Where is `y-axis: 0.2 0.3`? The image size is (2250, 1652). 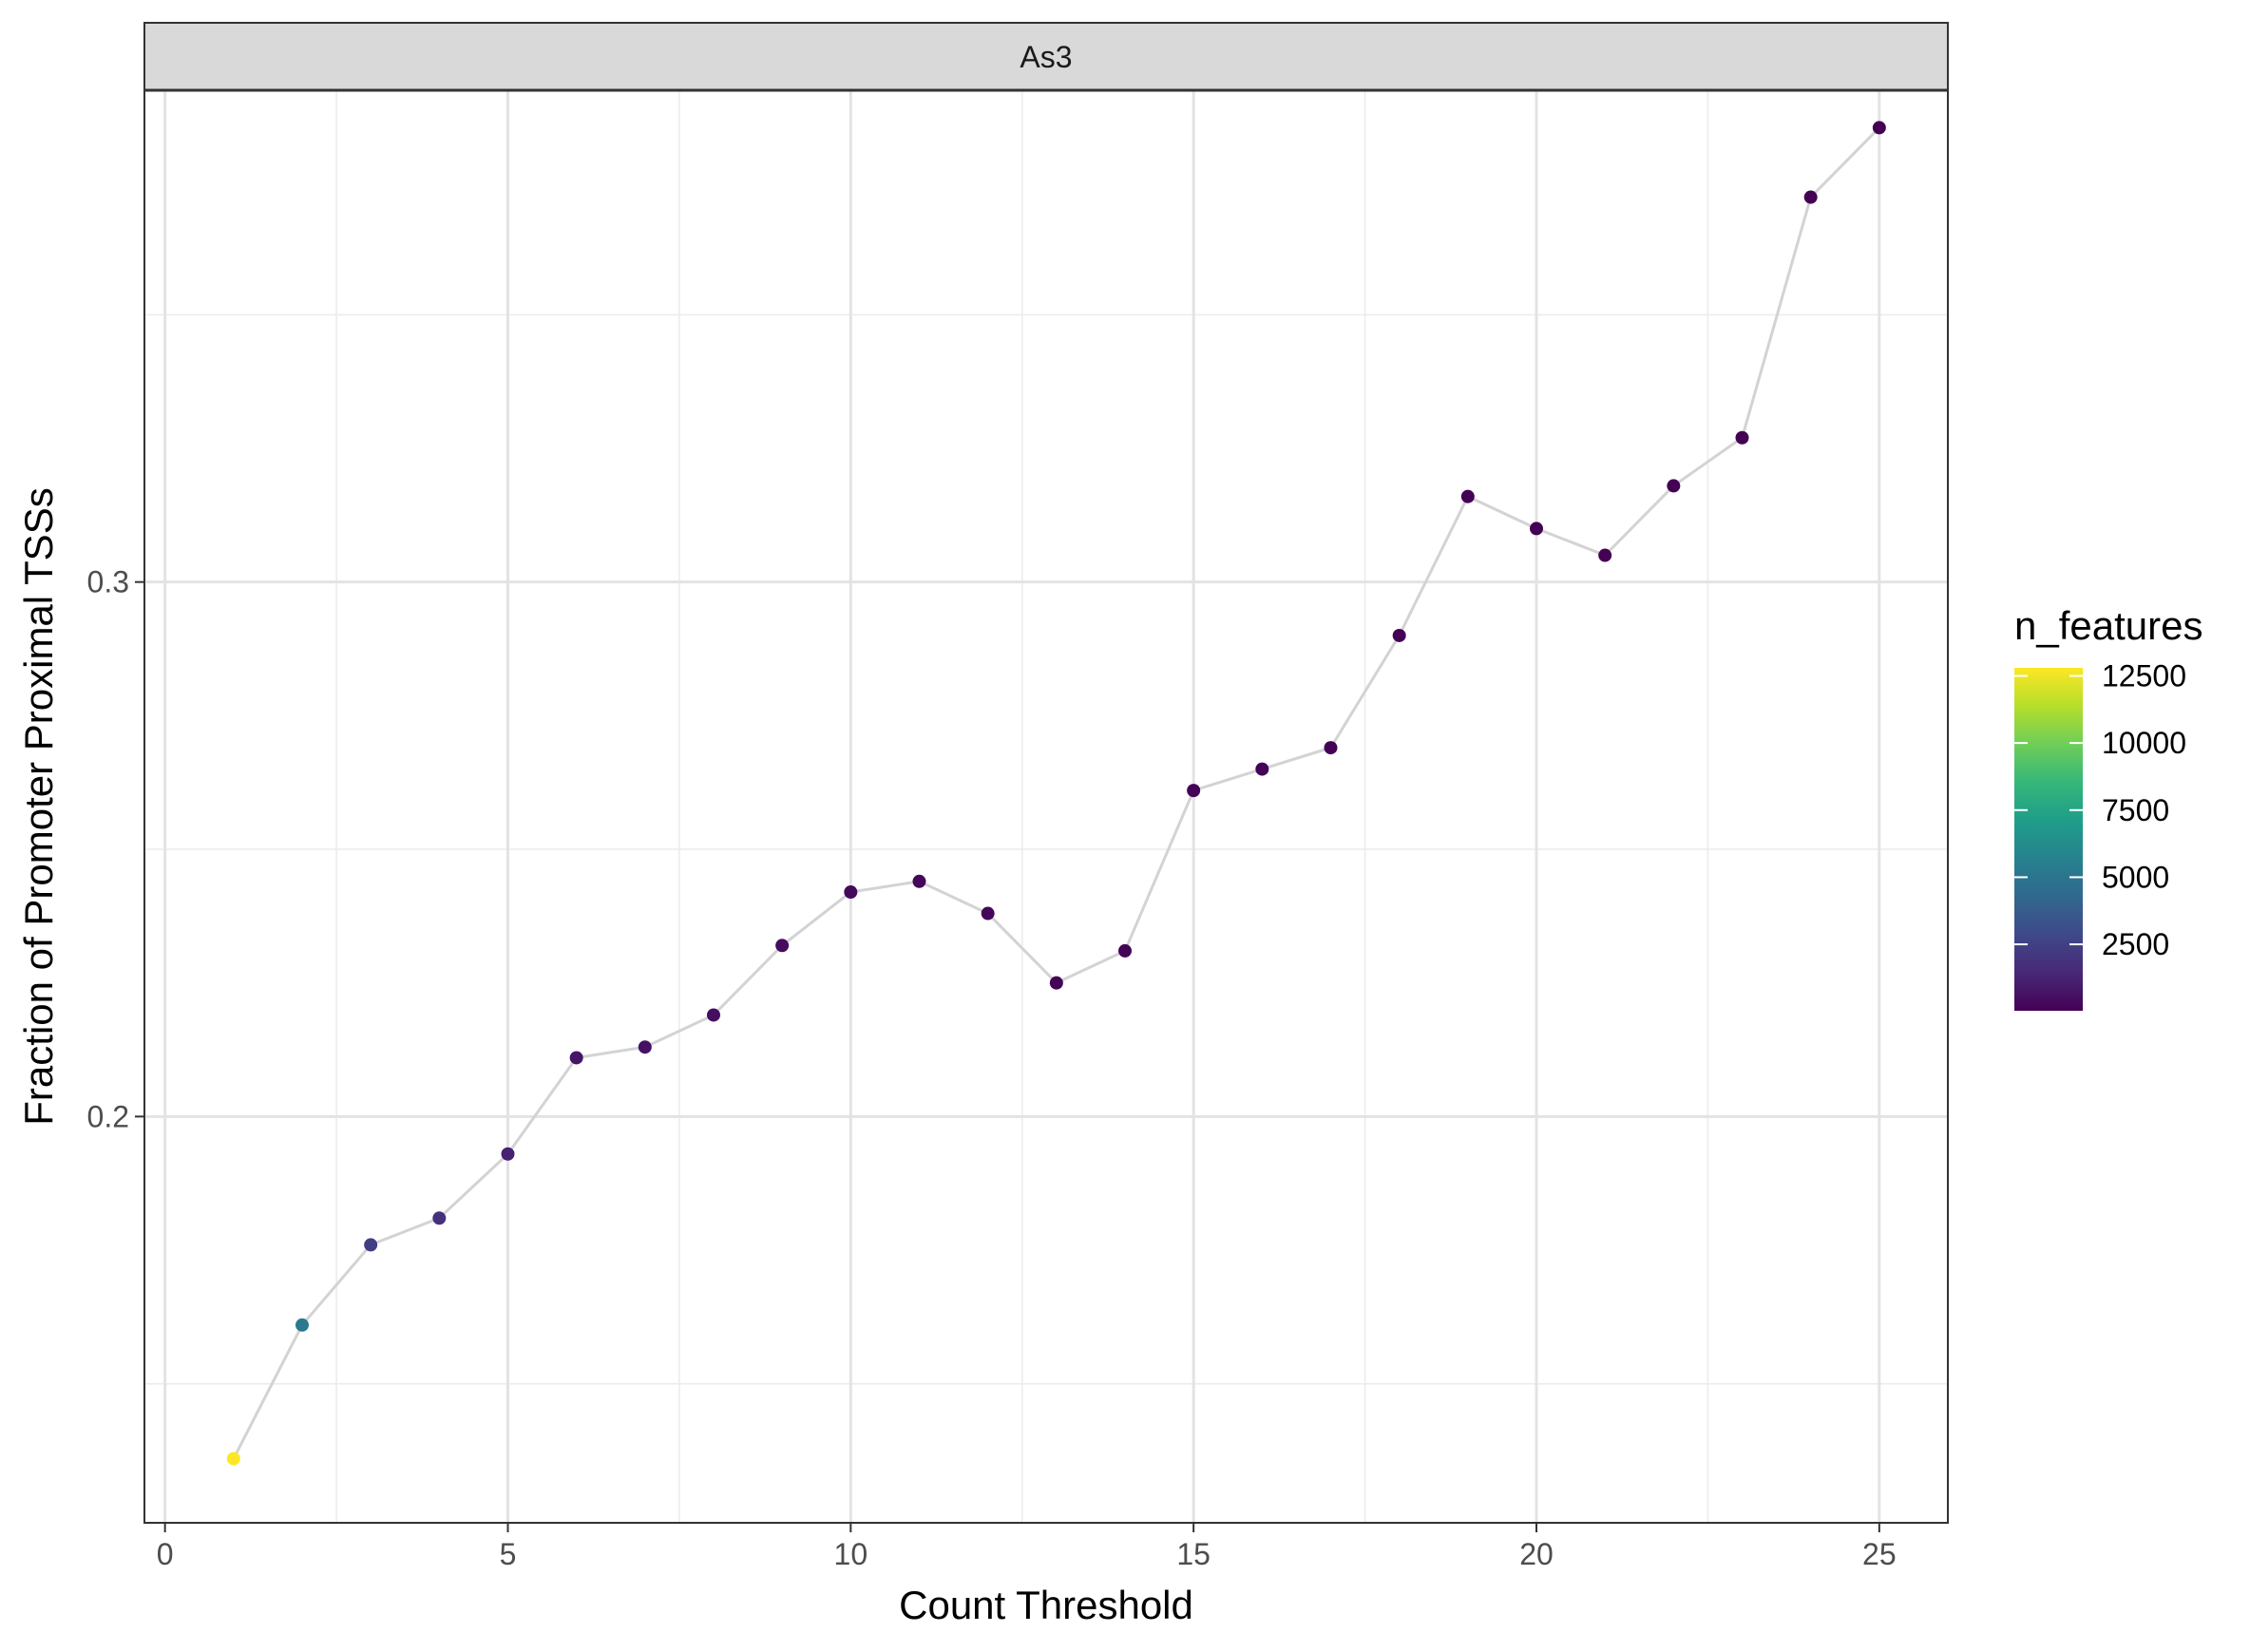 y-axis: 0.2 0.3 is located at coordinates (116, 849).